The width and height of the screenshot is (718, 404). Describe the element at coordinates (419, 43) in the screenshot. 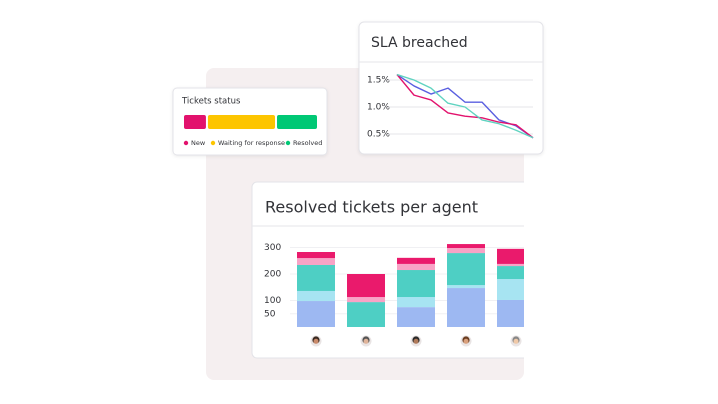

I see `card-title: SLA breached` at that location.